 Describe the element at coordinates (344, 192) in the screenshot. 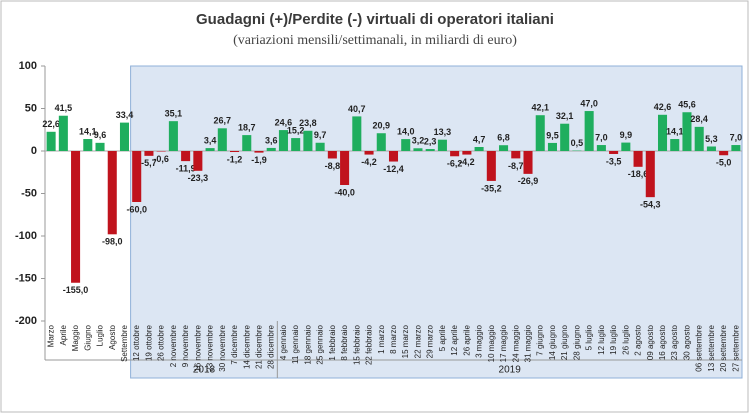

I see `value-label: -40,0` at that location.